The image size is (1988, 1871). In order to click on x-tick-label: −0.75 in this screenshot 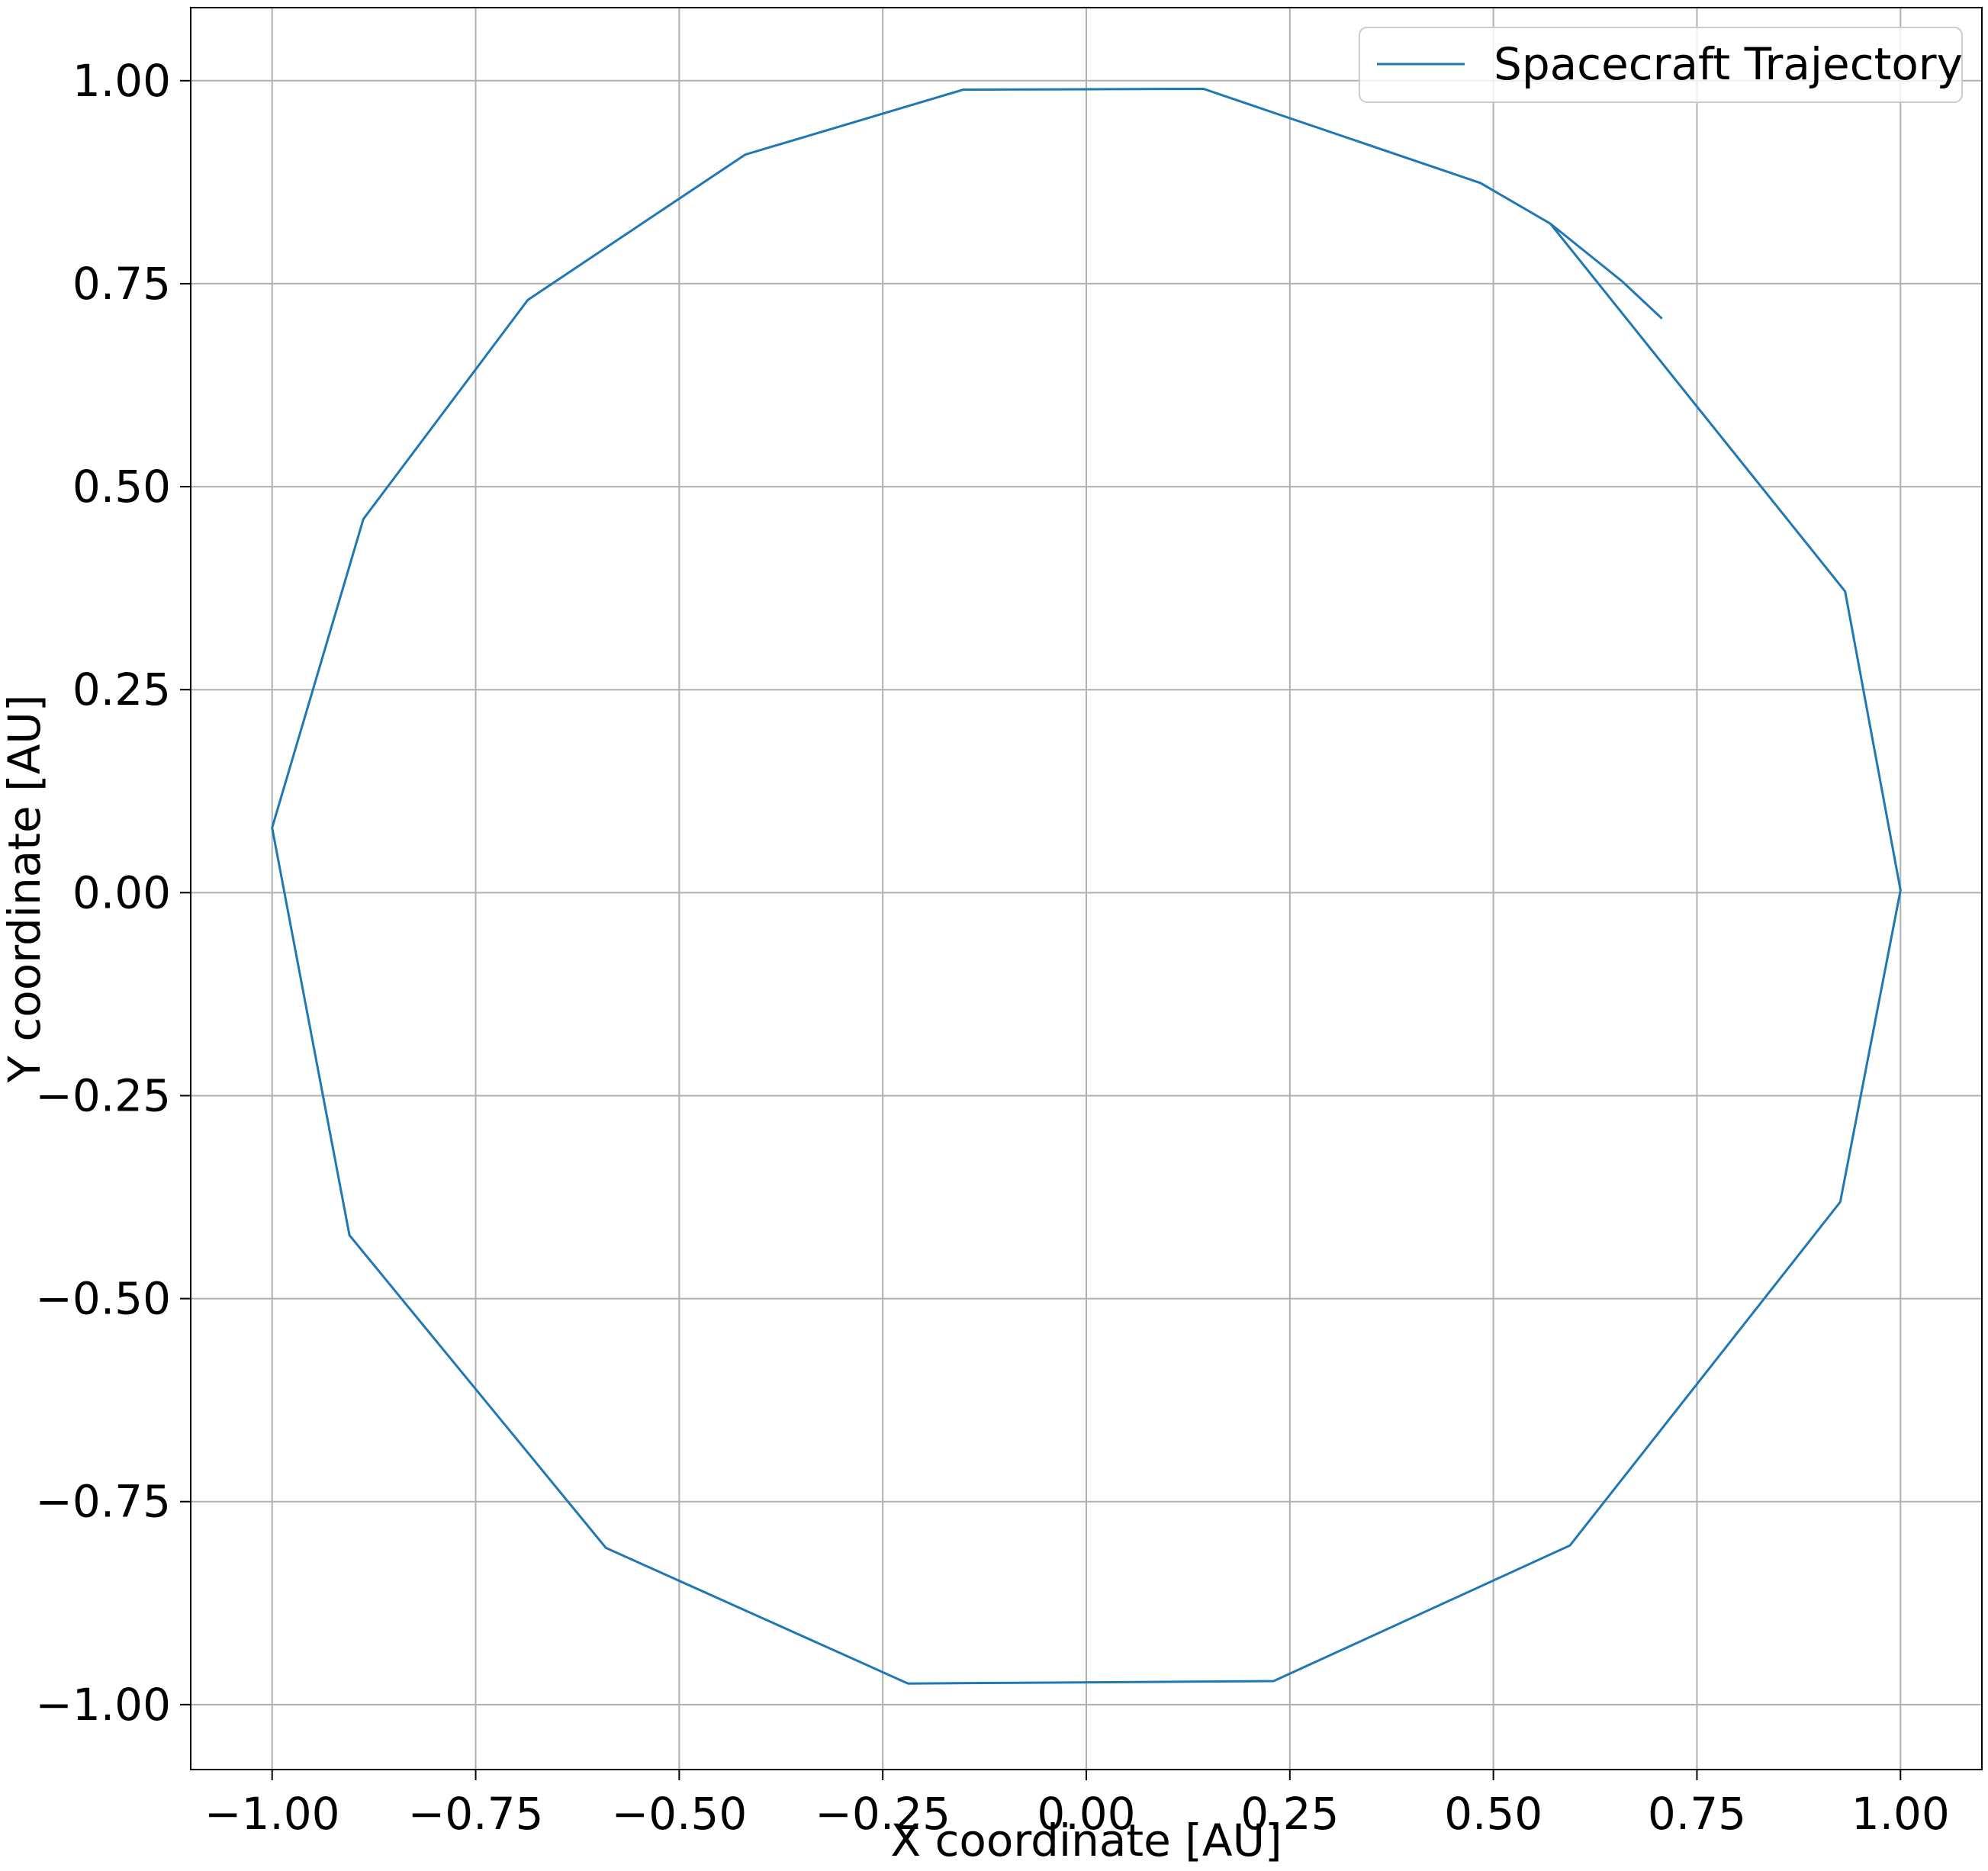, I will do `click(476, 1814)`.